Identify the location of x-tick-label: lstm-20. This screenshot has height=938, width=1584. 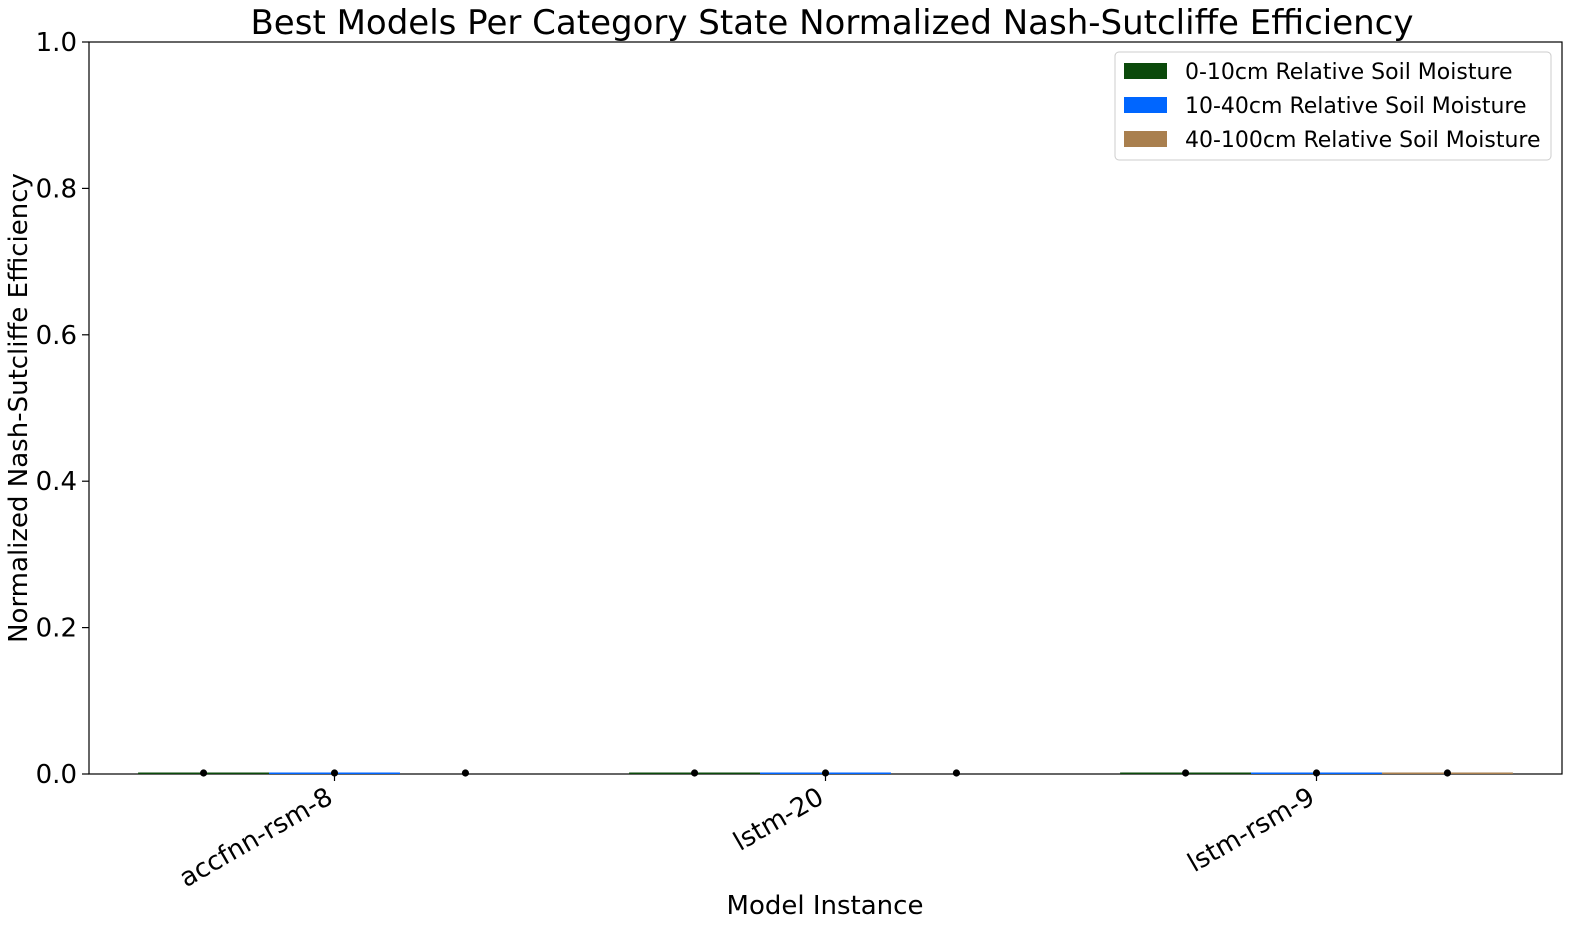
(778, 819).